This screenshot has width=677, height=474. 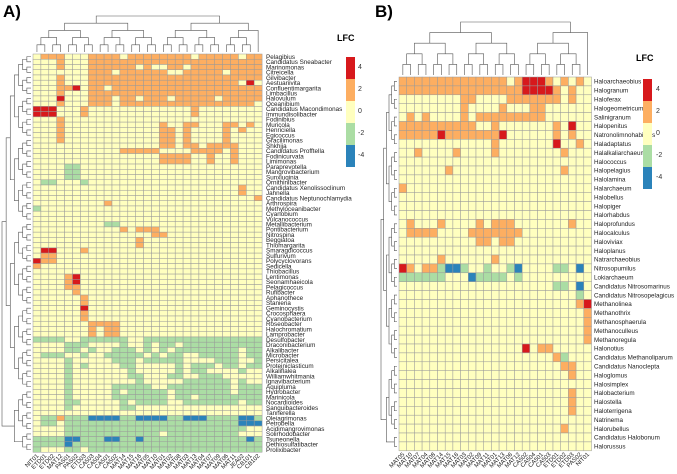 I want to click on row-label: Halogranum, so click(x=611, y=91).